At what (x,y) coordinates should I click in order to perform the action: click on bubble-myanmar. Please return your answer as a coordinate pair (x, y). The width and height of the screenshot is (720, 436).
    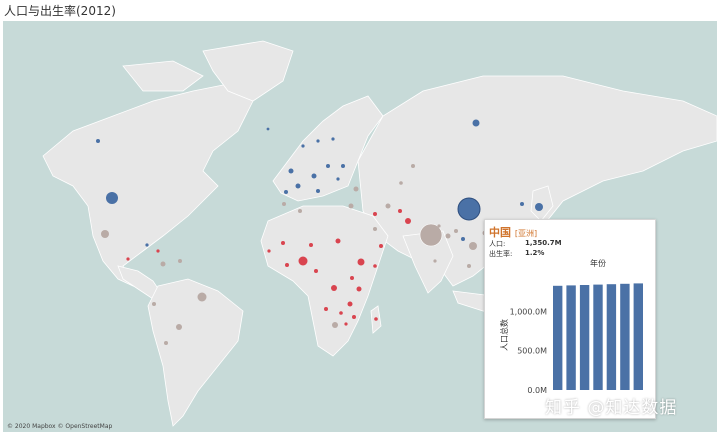
    Looking at the image, I should click on (456, 231).